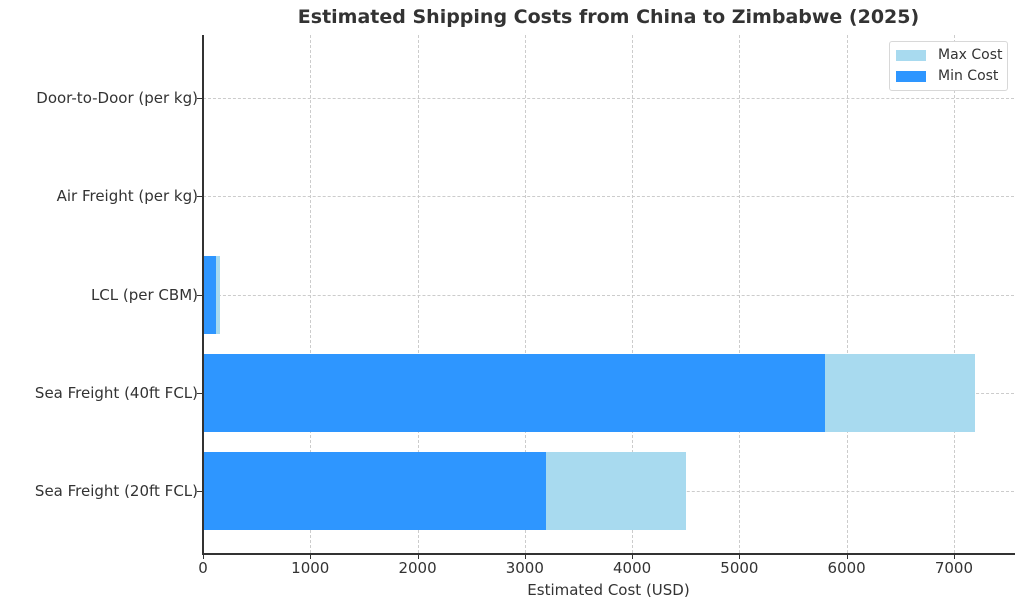  What do you see at coordinates (846, 568) in the screenshot?
I see `x-tick-label: 6000` at bounding box center [846, 568].